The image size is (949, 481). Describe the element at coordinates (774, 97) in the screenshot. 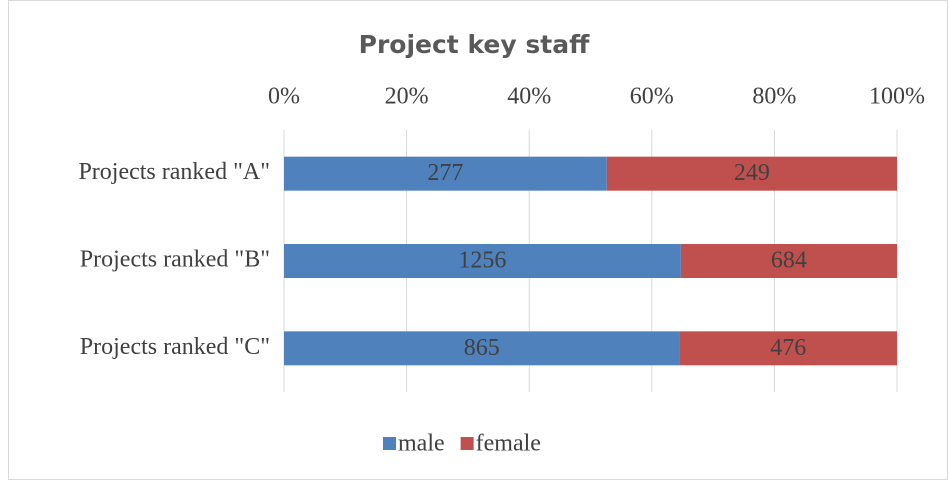

I see `x-tick-label: 80%` at that location.